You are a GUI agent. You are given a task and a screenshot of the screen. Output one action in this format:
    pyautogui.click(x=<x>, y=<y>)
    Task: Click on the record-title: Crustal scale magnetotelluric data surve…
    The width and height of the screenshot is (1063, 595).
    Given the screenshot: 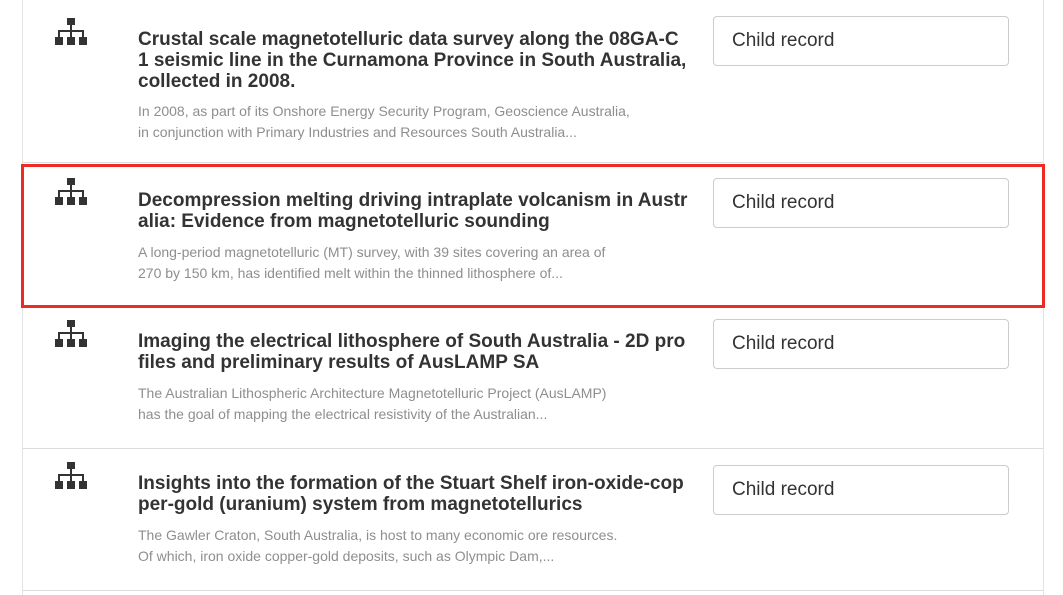 What is the action you would take?
    pyautogui.click(x=412, y=60)
    